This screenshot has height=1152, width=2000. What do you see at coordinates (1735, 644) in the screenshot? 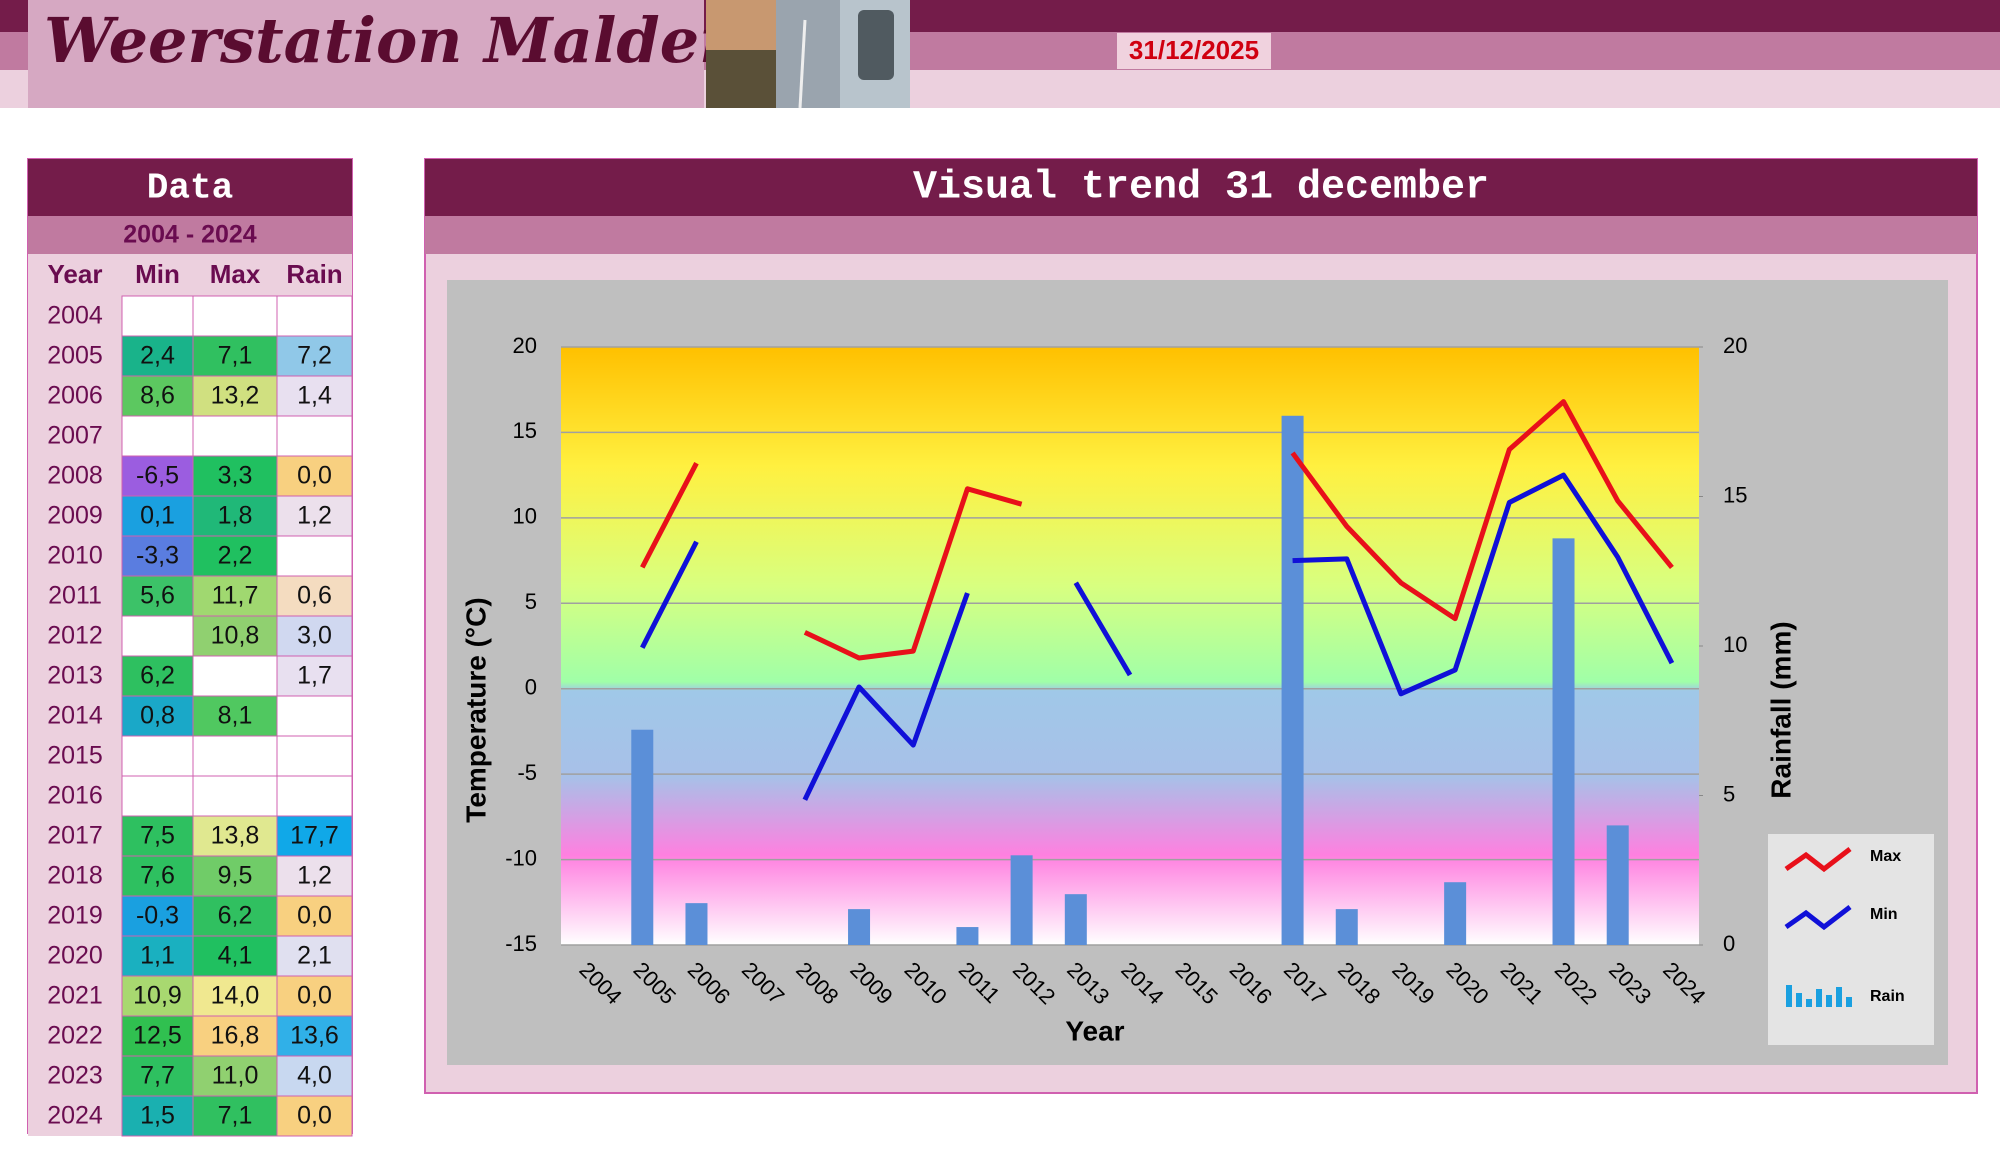
I see `y2-tick-label: 10` at bounding box center [1735, 644].